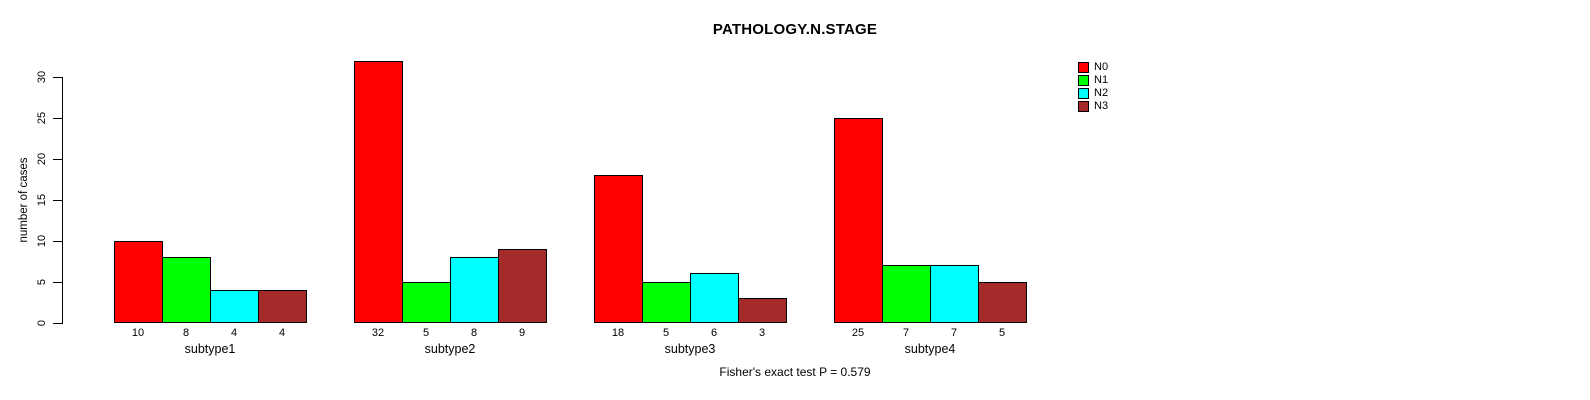 Image resolution: width=1590 pixels, height=400 pixels. Describe the element at coordinates (954, 294) in the screenshot. I see `bar-N2-subtype4` at that location.